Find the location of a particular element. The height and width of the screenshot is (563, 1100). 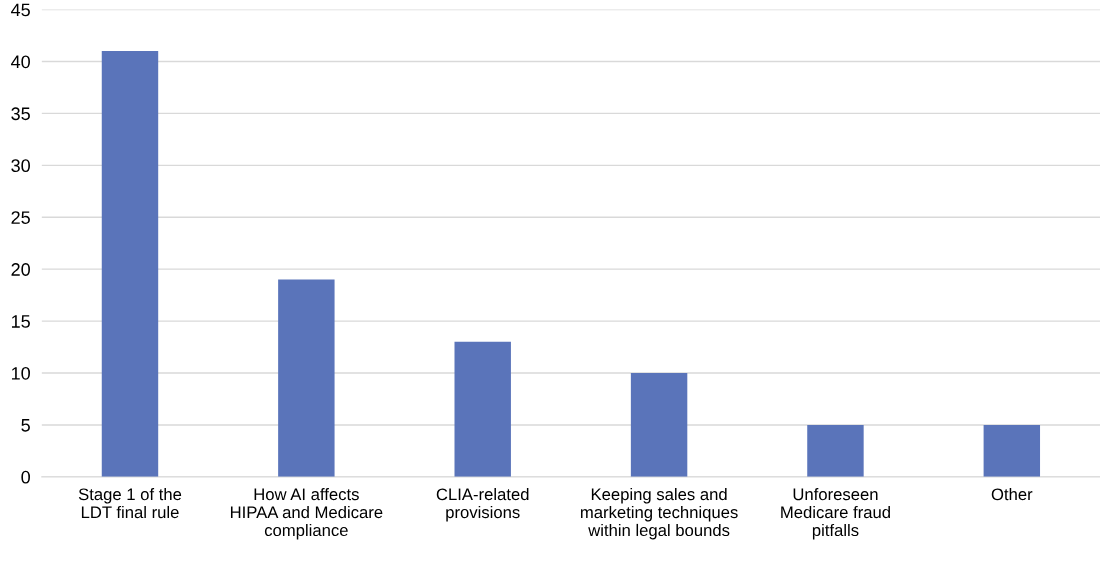

y-tick-label: 20 is located at coordinates (20, 269).